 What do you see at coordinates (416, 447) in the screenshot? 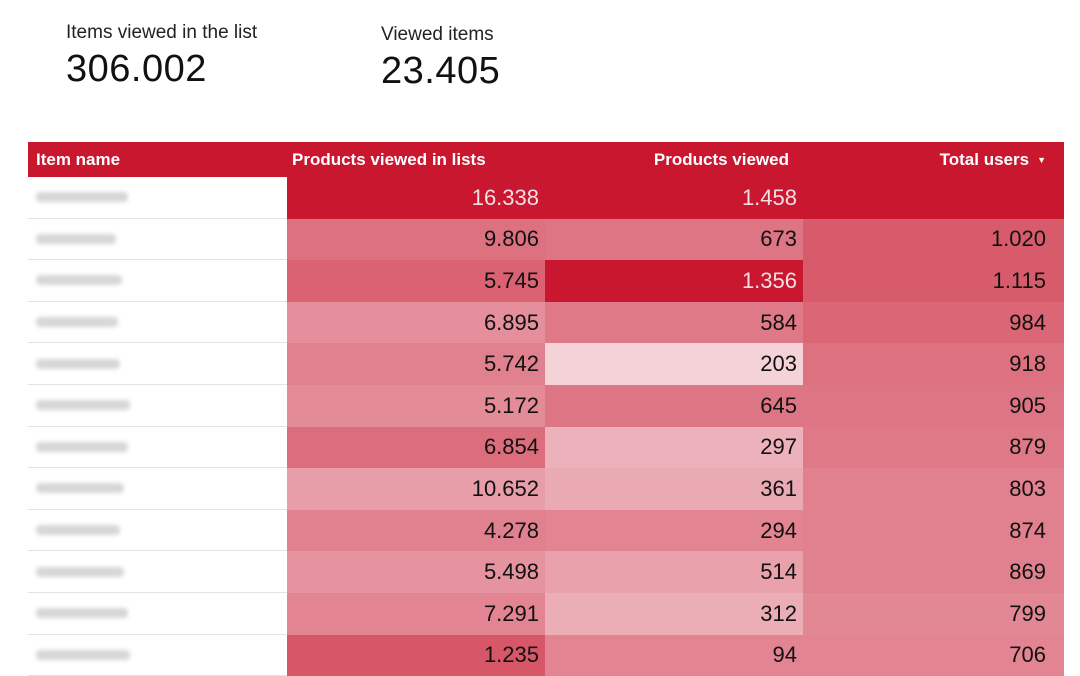
I see `products-viewed-in-lists-cell: 6.854` at bounding box center [416, 447].